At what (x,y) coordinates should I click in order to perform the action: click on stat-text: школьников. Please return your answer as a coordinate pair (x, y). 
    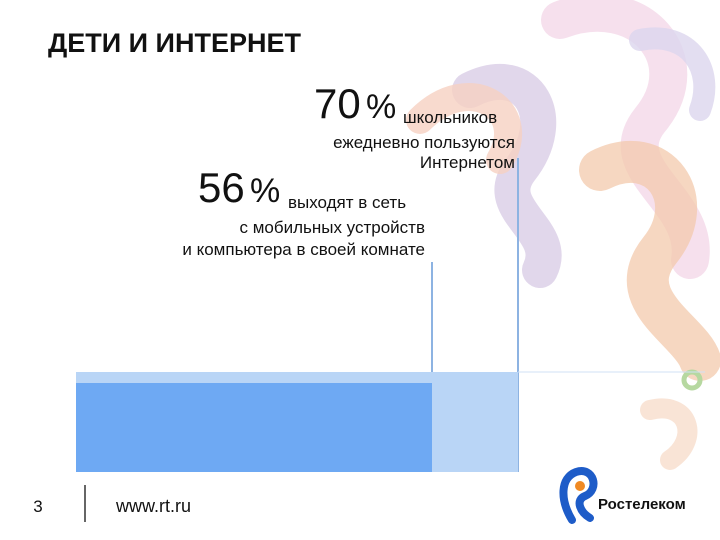
    Looking at the image, I should click on (450, 117).